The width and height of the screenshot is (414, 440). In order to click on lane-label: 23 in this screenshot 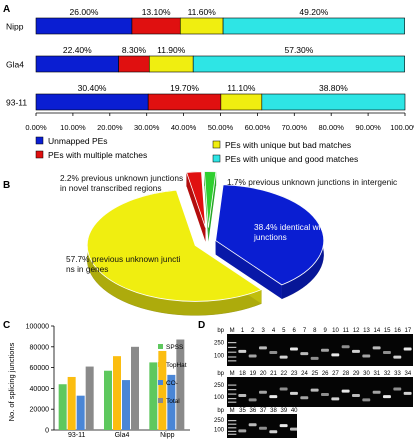, I will do `click(294, 374)`.